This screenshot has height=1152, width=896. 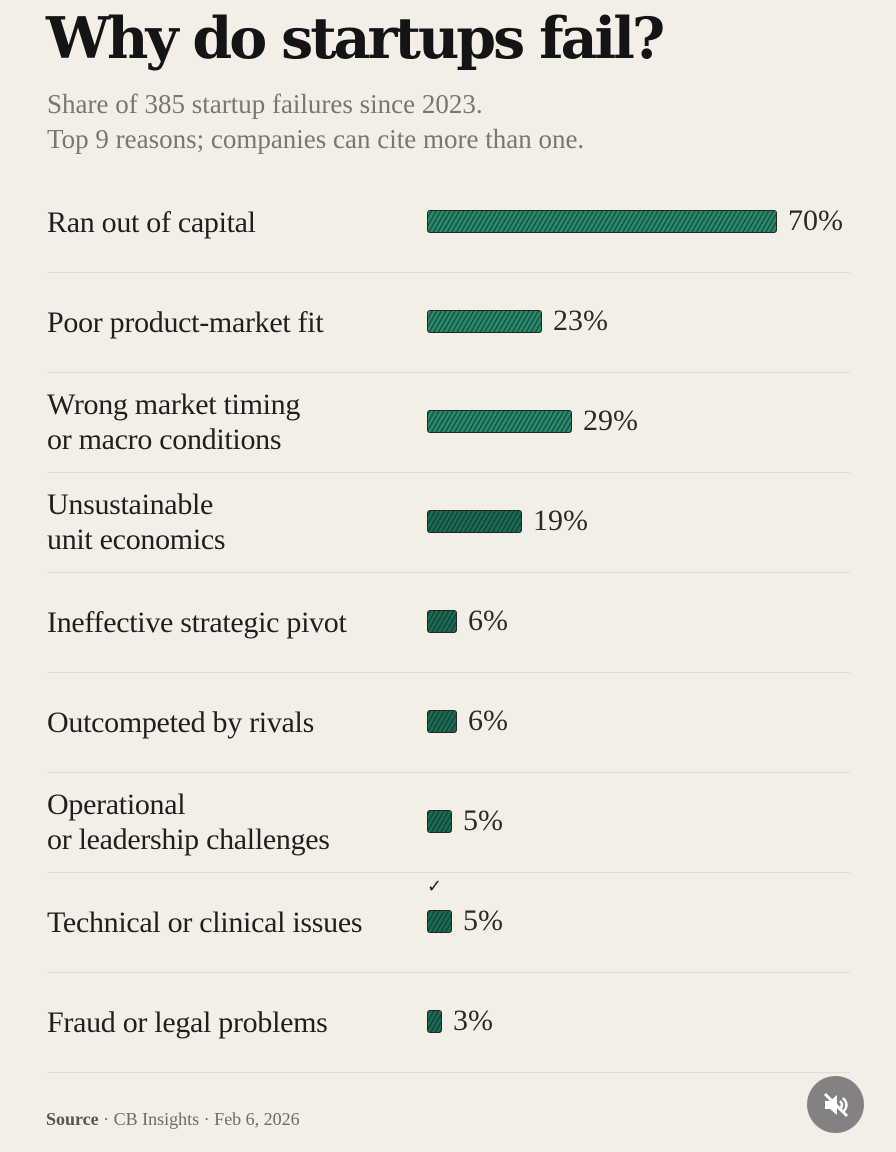 I want to click on category-label: Operational or leadership challenges, so click(x=188, y=822).